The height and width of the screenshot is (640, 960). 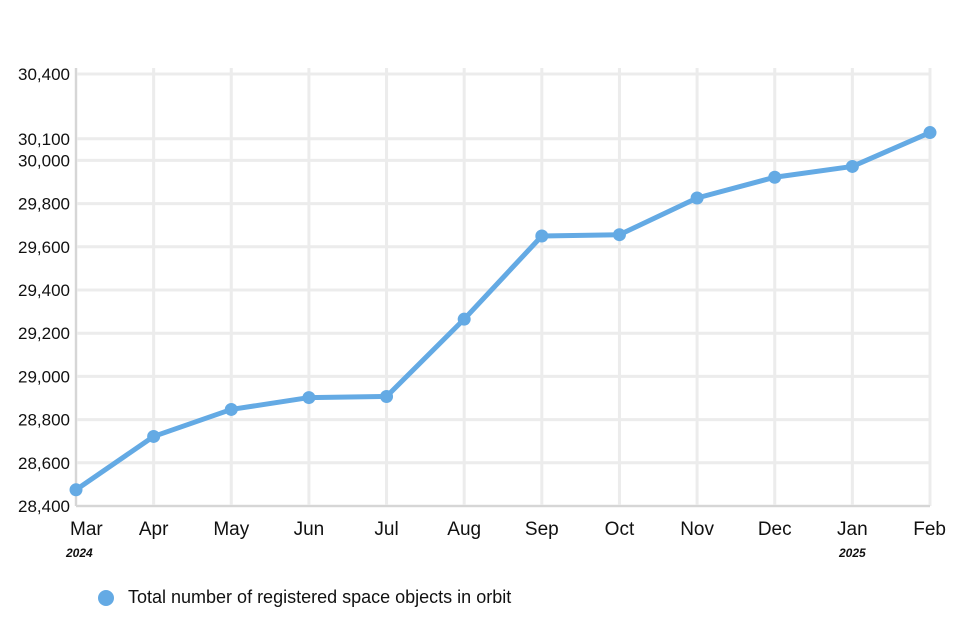 What do you see at coordinates (697, 529) in the screenshot?
I see `x-tick-label: Nov` at bounding box center [697, 529].